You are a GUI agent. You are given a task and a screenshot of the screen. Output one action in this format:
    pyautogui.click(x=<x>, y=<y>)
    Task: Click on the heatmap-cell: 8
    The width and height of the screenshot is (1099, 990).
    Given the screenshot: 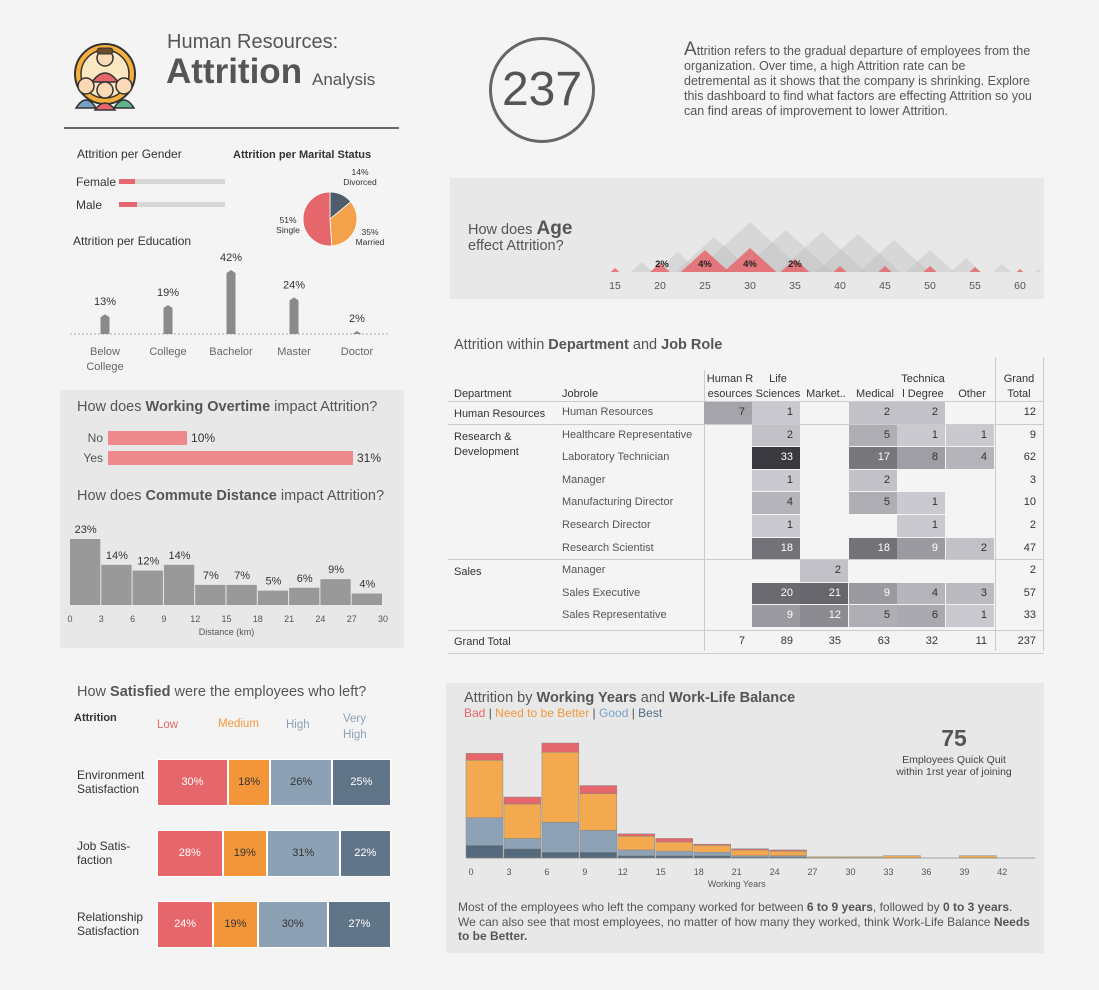 What is the action you would take?
    pyautogui.click(x=921, y=458)
    